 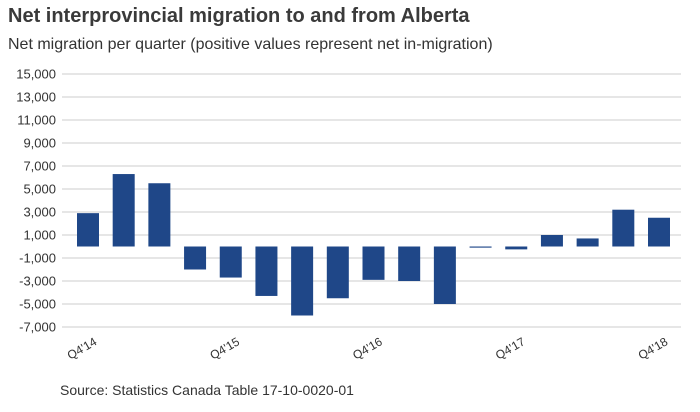 I want to click on y-tick-label: -3,000, so click(x=37, y=281).